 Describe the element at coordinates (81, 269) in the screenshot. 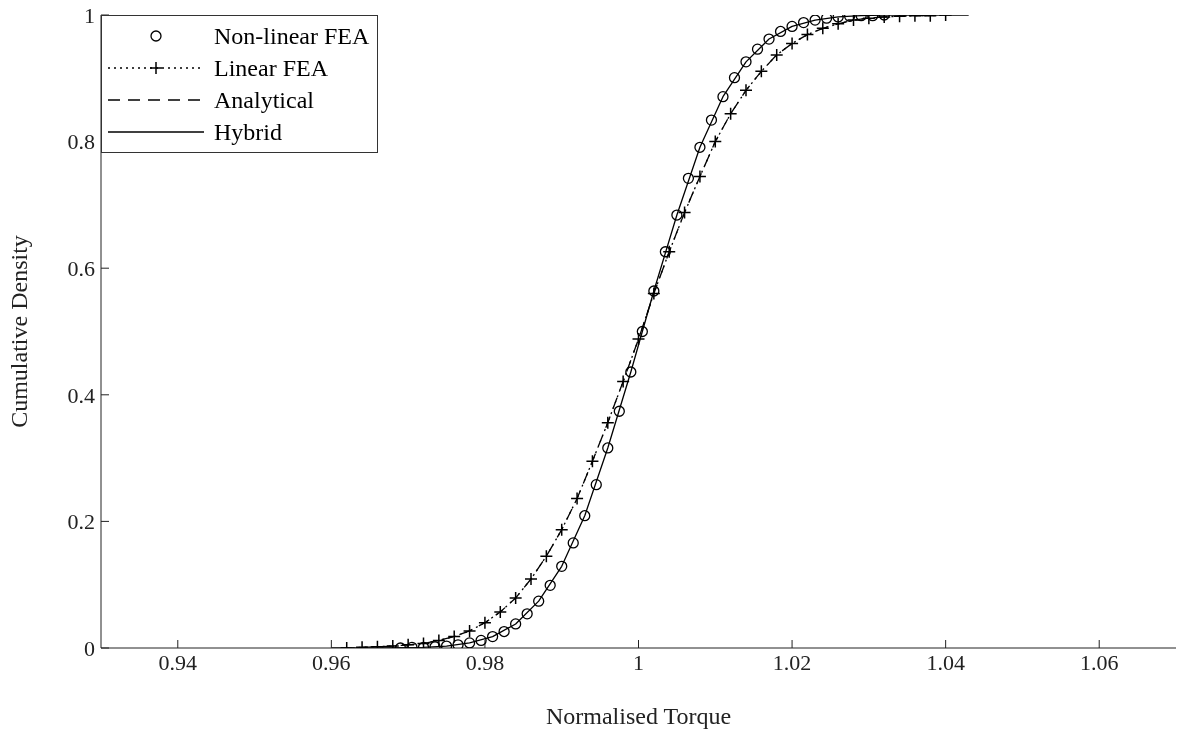

I see `y-tick-label: 0.6` at that location.